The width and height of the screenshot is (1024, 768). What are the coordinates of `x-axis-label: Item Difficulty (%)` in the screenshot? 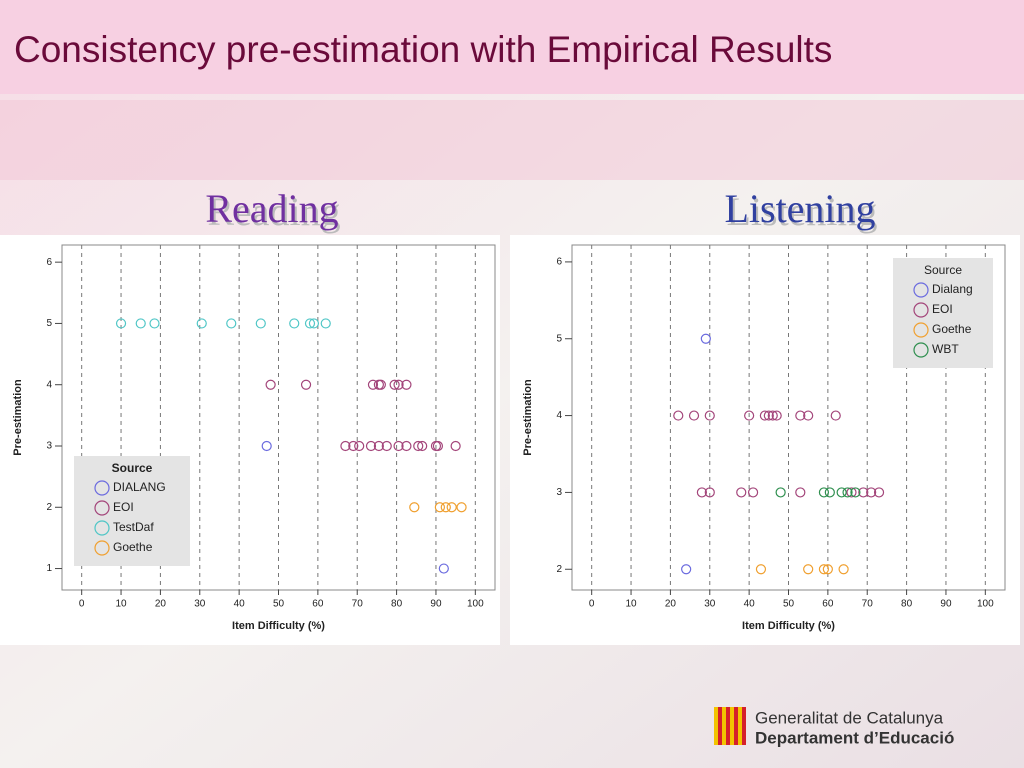 It's located at (788, 626).